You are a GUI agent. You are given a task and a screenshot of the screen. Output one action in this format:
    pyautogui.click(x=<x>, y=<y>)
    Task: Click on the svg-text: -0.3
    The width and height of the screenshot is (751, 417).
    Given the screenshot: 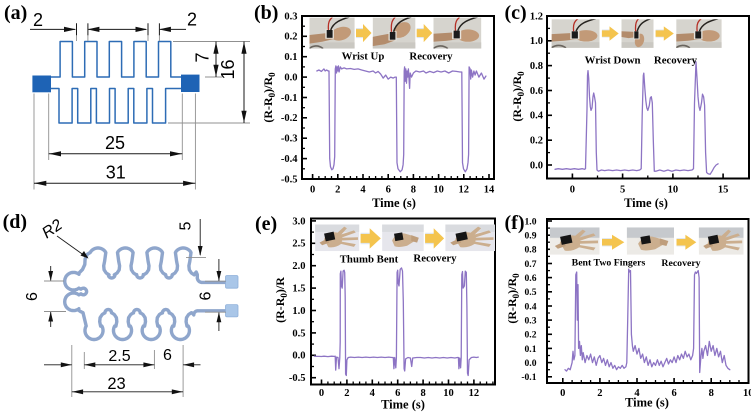 What is the action you would take?
    pyautogui.click(x=289, y=139)
    